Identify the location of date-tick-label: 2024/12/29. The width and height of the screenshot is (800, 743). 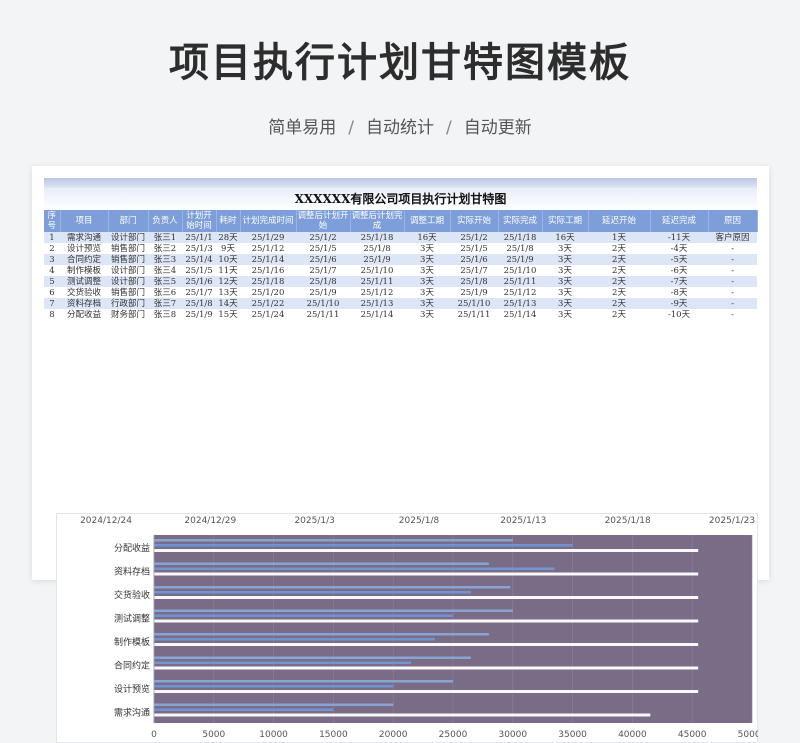
(210, 521).